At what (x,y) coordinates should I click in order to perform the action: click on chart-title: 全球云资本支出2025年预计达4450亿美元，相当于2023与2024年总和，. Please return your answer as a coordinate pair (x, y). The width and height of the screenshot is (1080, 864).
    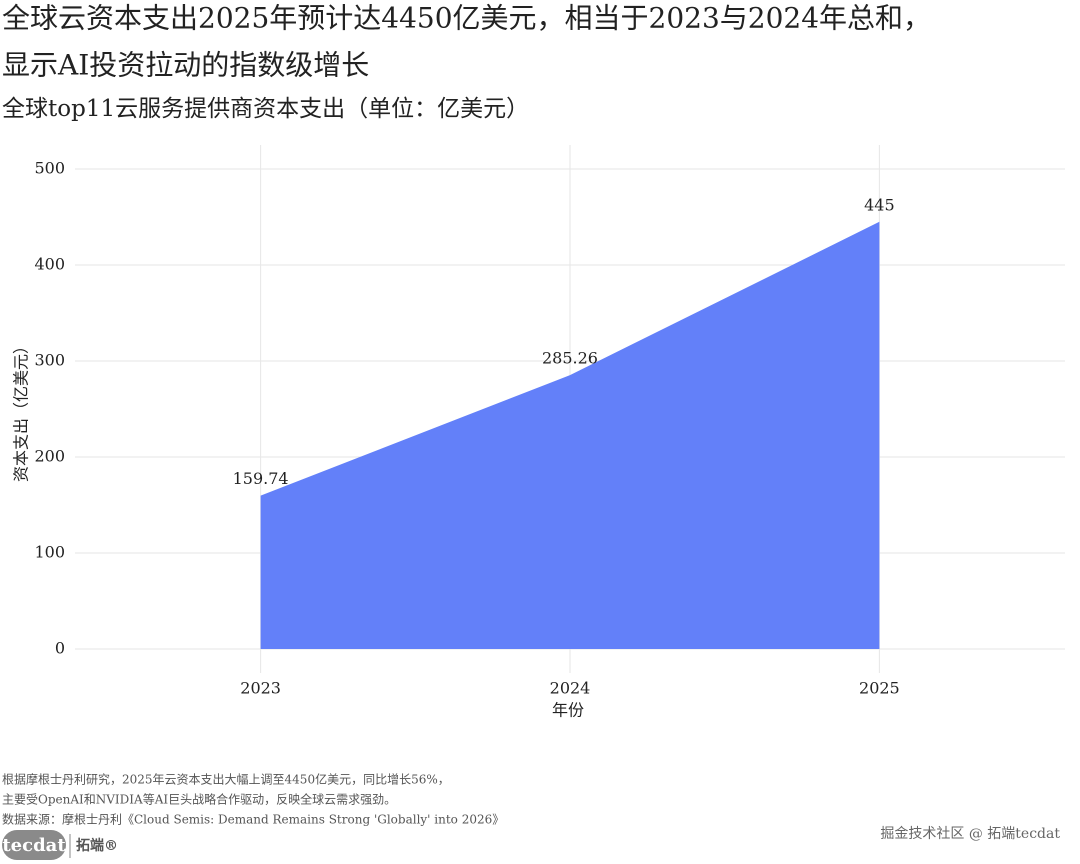
    Looking at the image, I should click on (466, 18).